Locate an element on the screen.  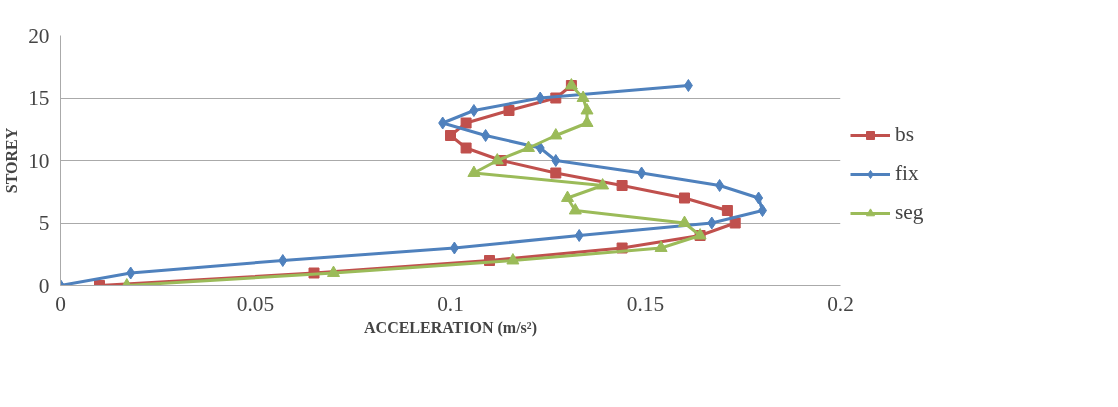
x-tick-label: 0.2 is located at coordinates (840, 303).